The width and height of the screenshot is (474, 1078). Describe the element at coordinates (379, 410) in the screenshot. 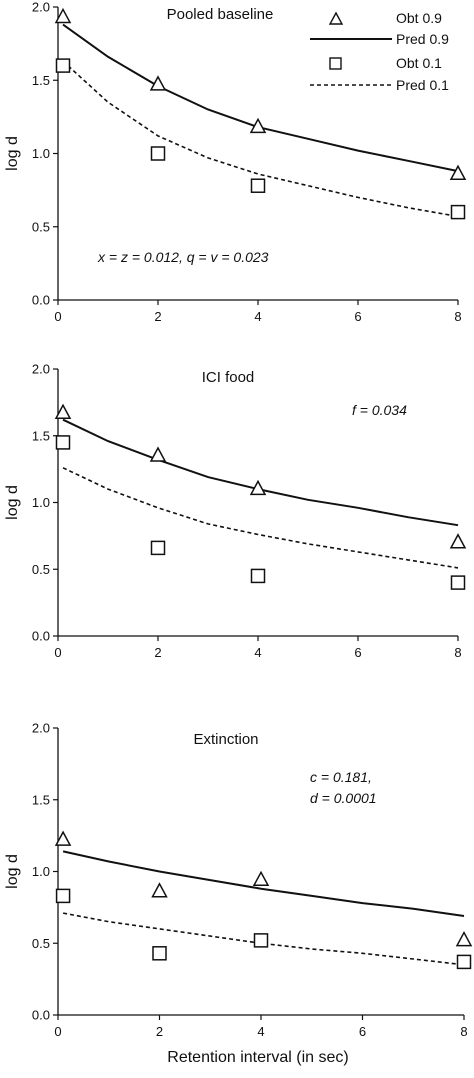

I see `panel-annotation: f = 0.034` at that location.